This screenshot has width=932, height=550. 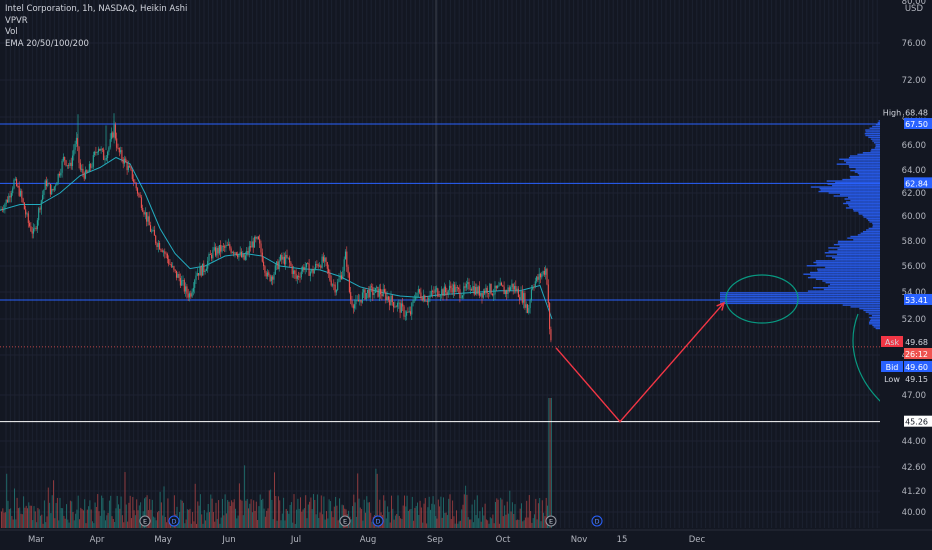 I want to click on highlight-ellipse, so click(x=762, y=299).